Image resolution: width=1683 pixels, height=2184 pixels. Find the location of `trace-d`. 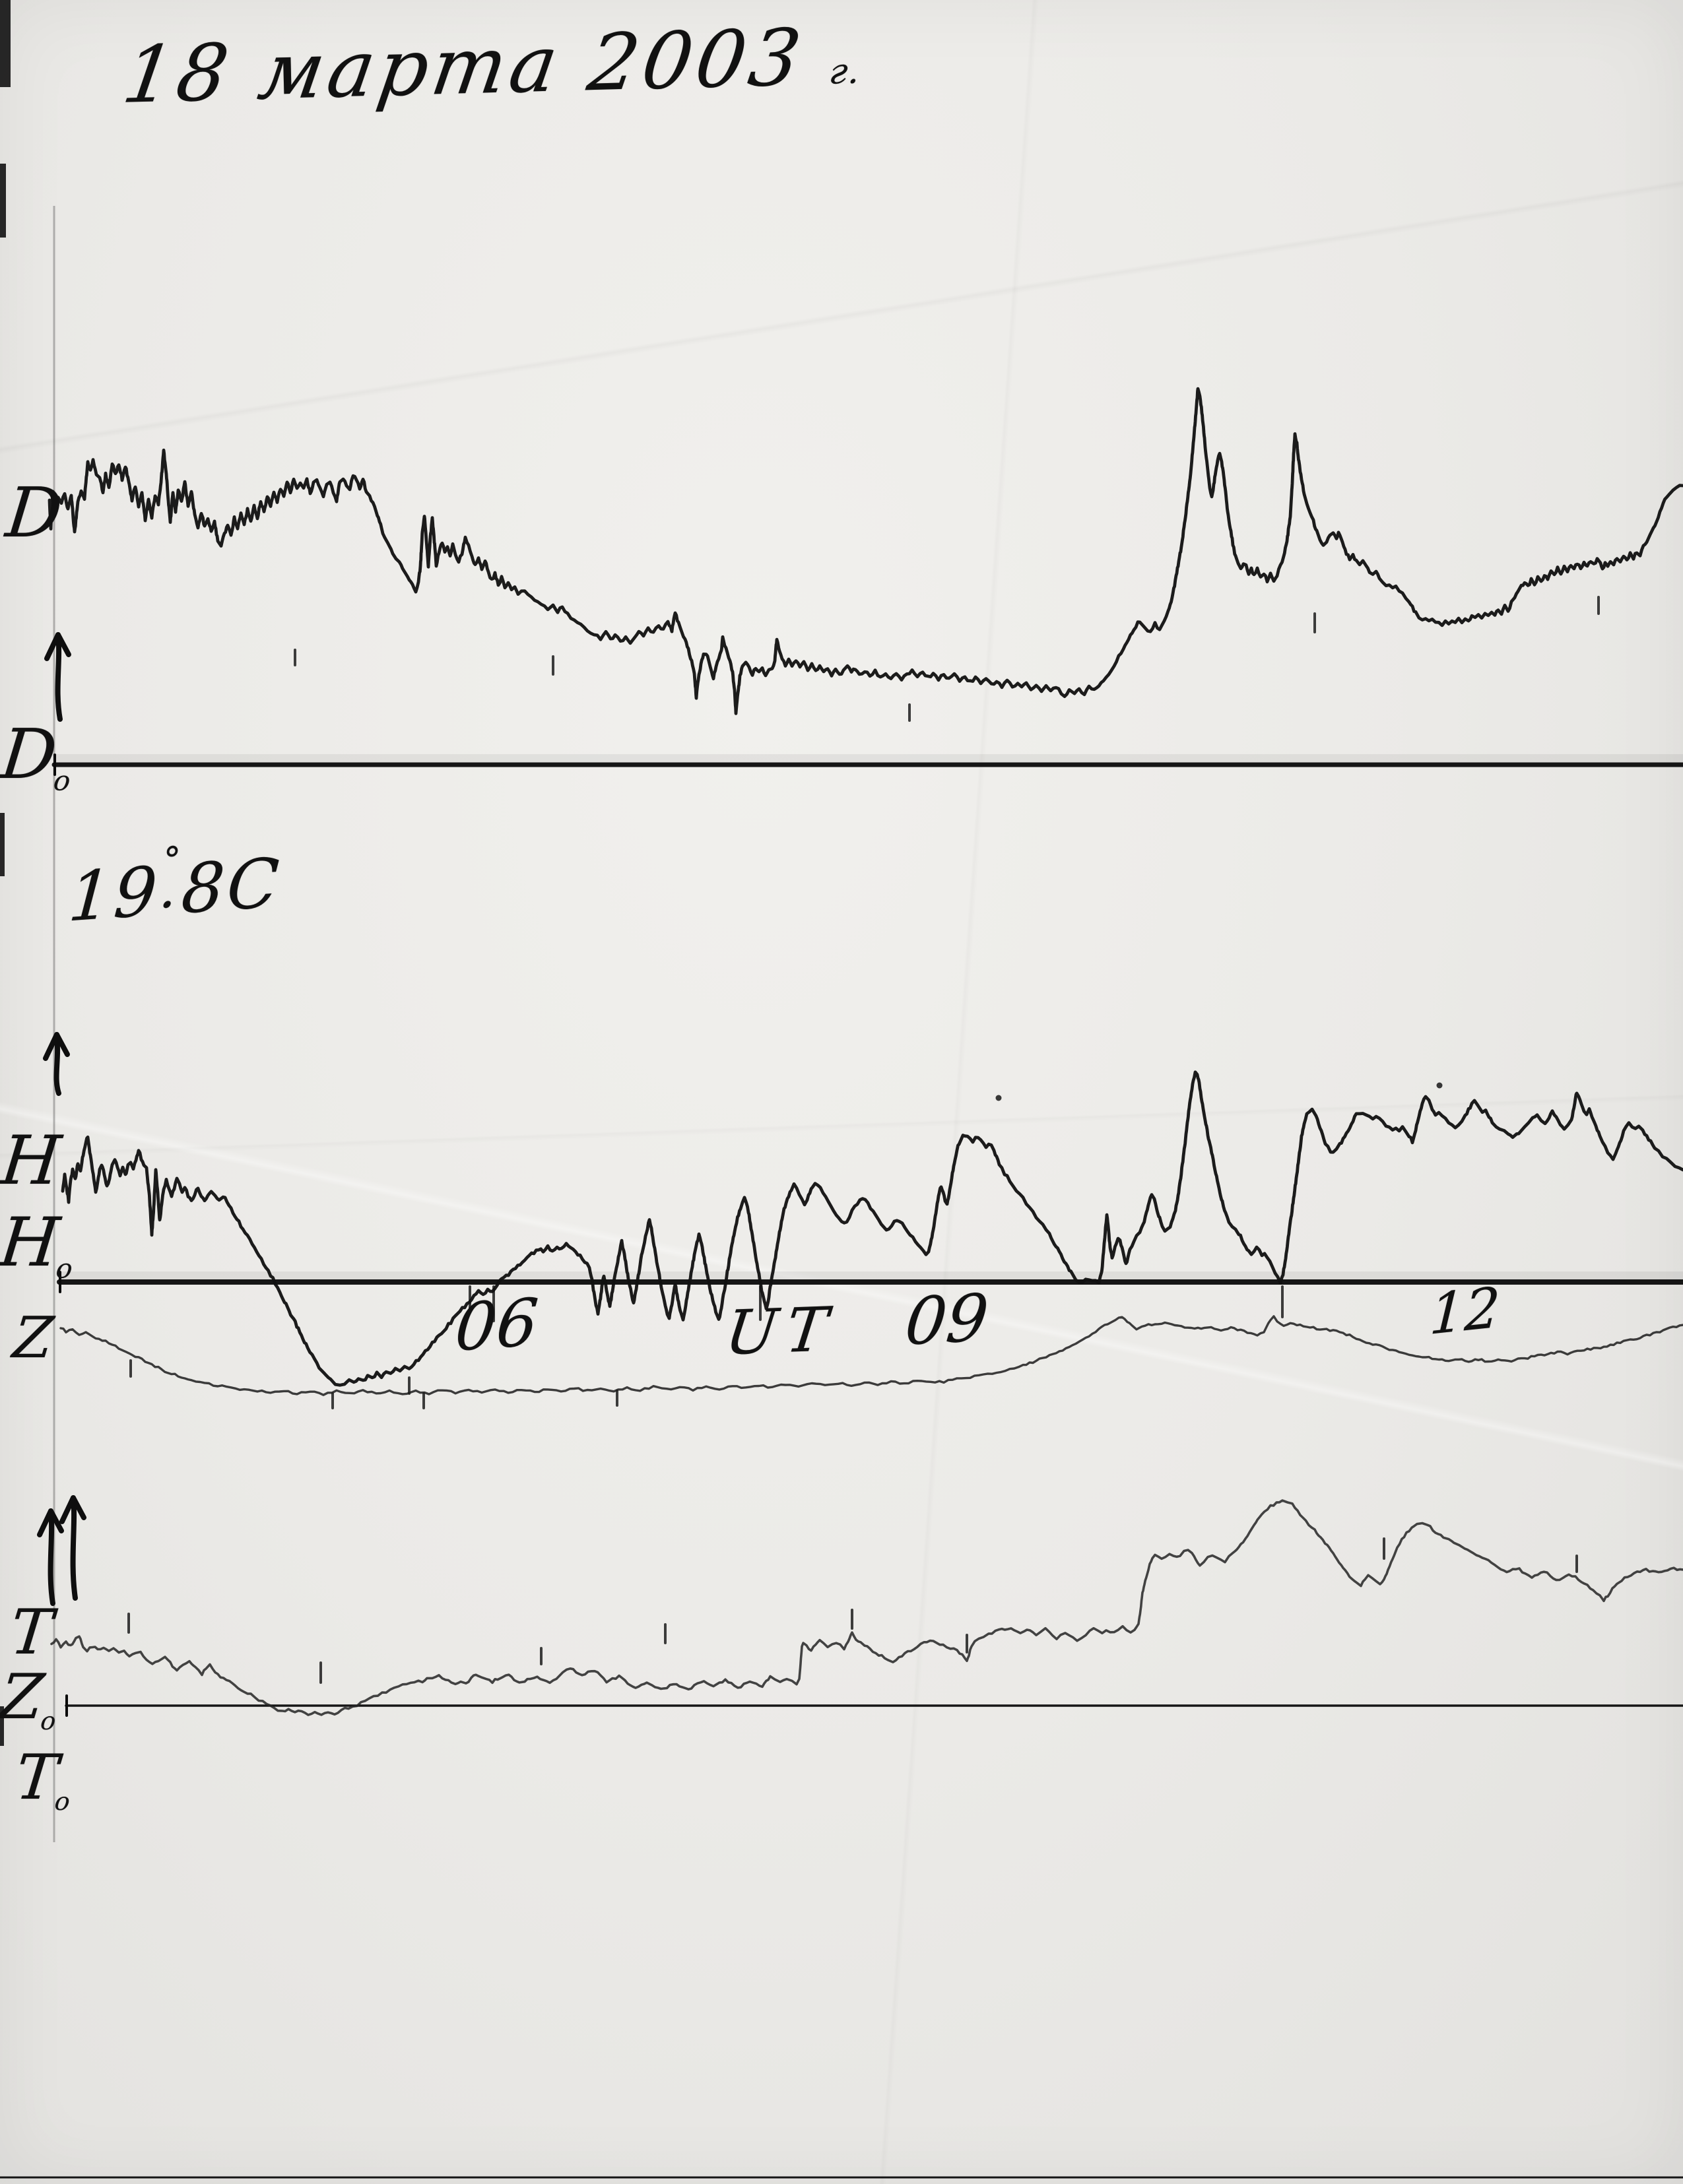

trace-d is located at coordinates (865, 551).